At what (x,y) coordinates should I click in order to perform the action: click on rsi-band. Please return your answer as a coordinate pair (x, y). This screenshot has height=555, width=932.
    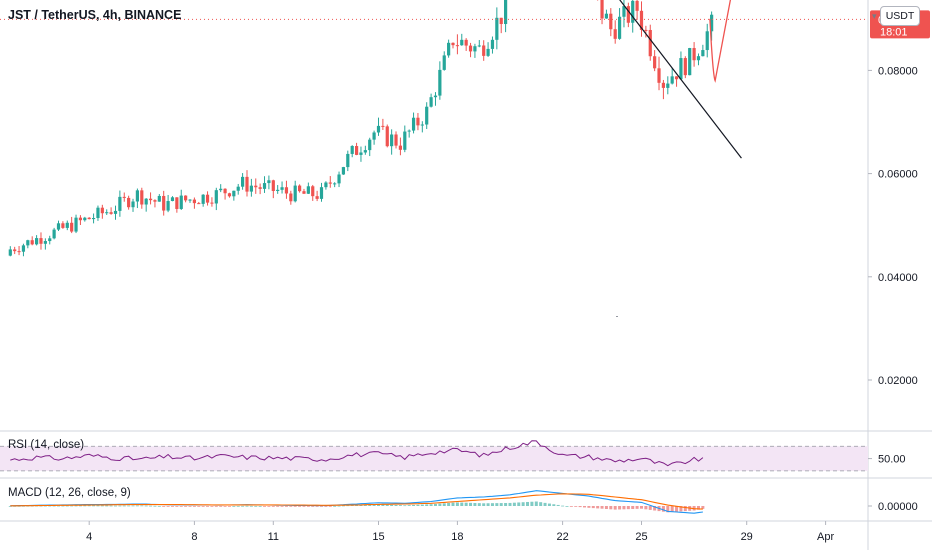
    Looking at the image, I should click on (434, 458).